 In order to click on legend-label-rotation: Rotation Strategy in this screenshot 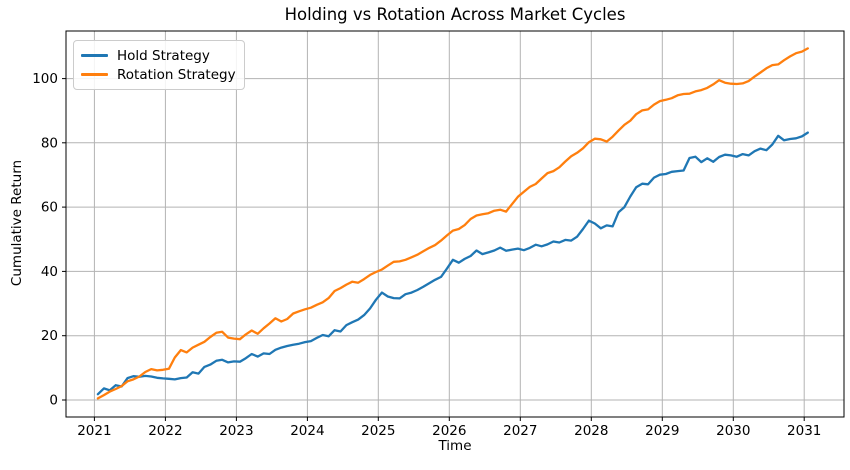, I will do `click(176, 74)`.